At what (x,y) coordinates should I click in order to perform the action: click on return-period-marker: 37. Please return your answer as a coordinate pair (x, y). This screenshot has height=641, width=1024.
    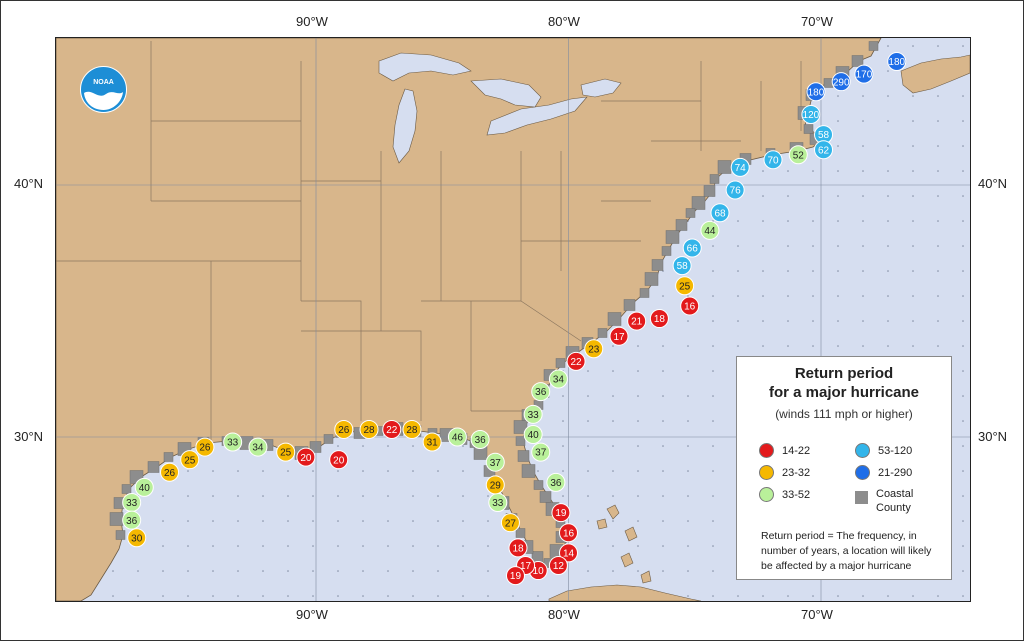
    Looking at the image, I should click on (541, 452).